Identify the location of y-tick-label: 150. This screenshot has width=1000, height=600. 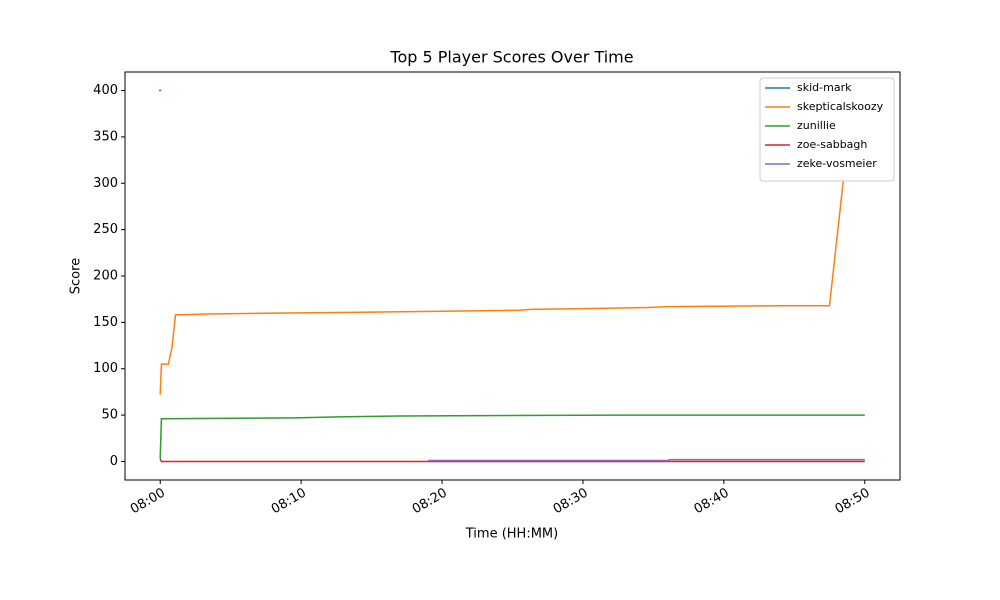
(105, 322).